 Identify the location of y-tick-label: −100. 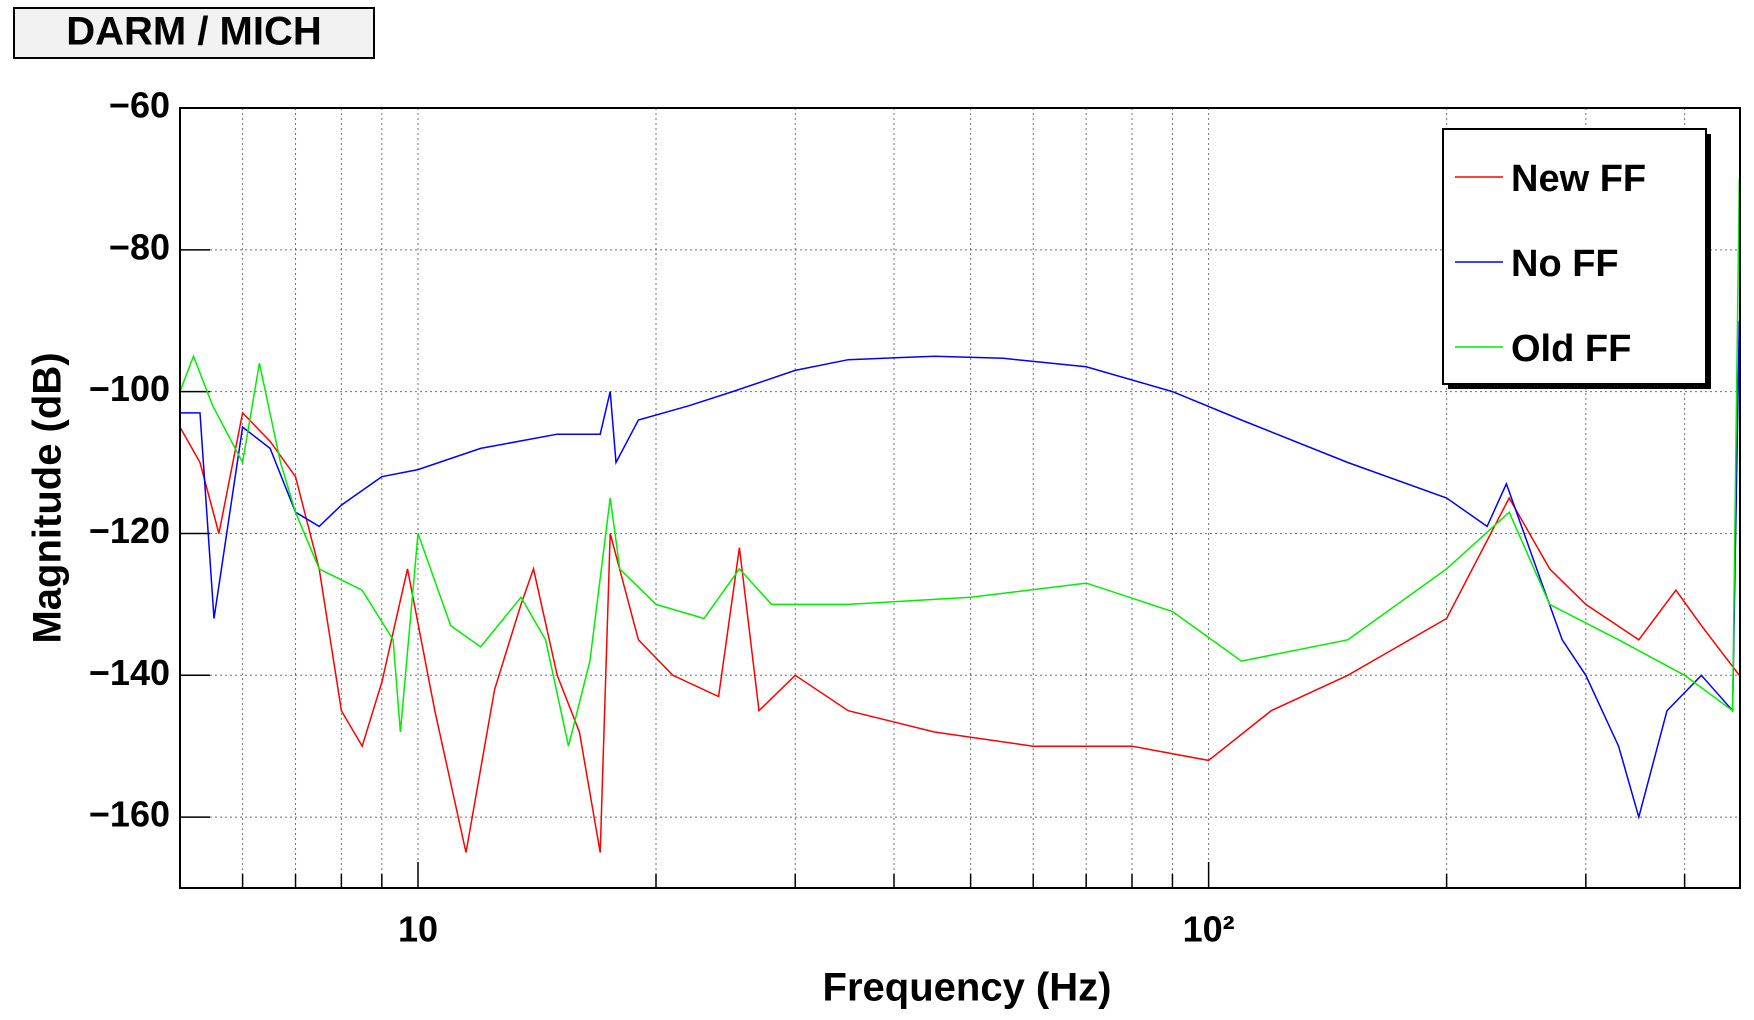
(129, 388).